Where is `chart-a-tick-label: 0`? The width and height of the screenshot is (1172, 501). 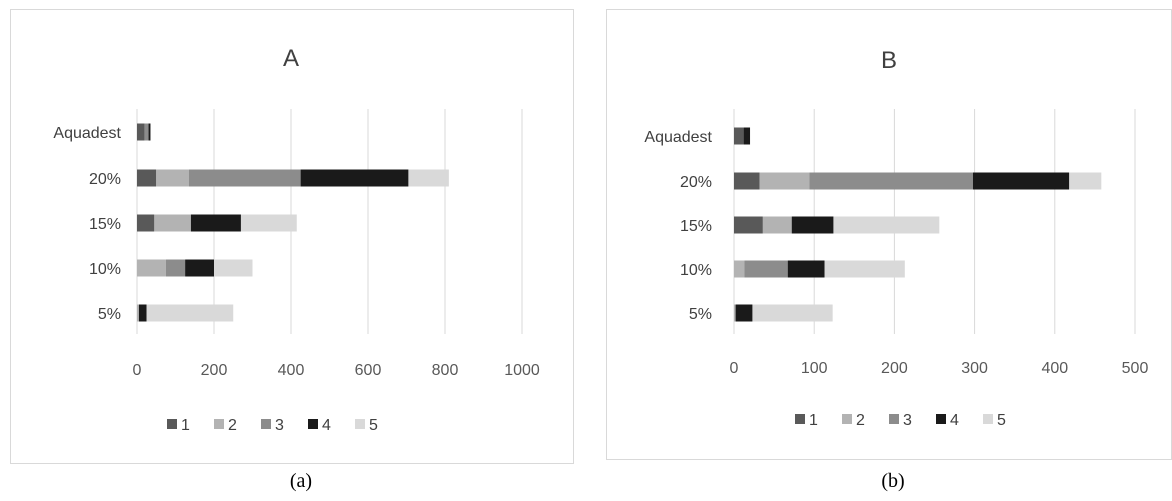
chart-a-tick-label: 0 is located at coordinates (137, 370).